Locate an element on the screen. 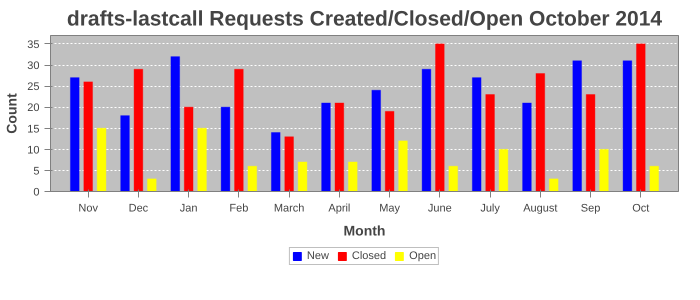  legend-label: Open is located at coordinates (422, 256).